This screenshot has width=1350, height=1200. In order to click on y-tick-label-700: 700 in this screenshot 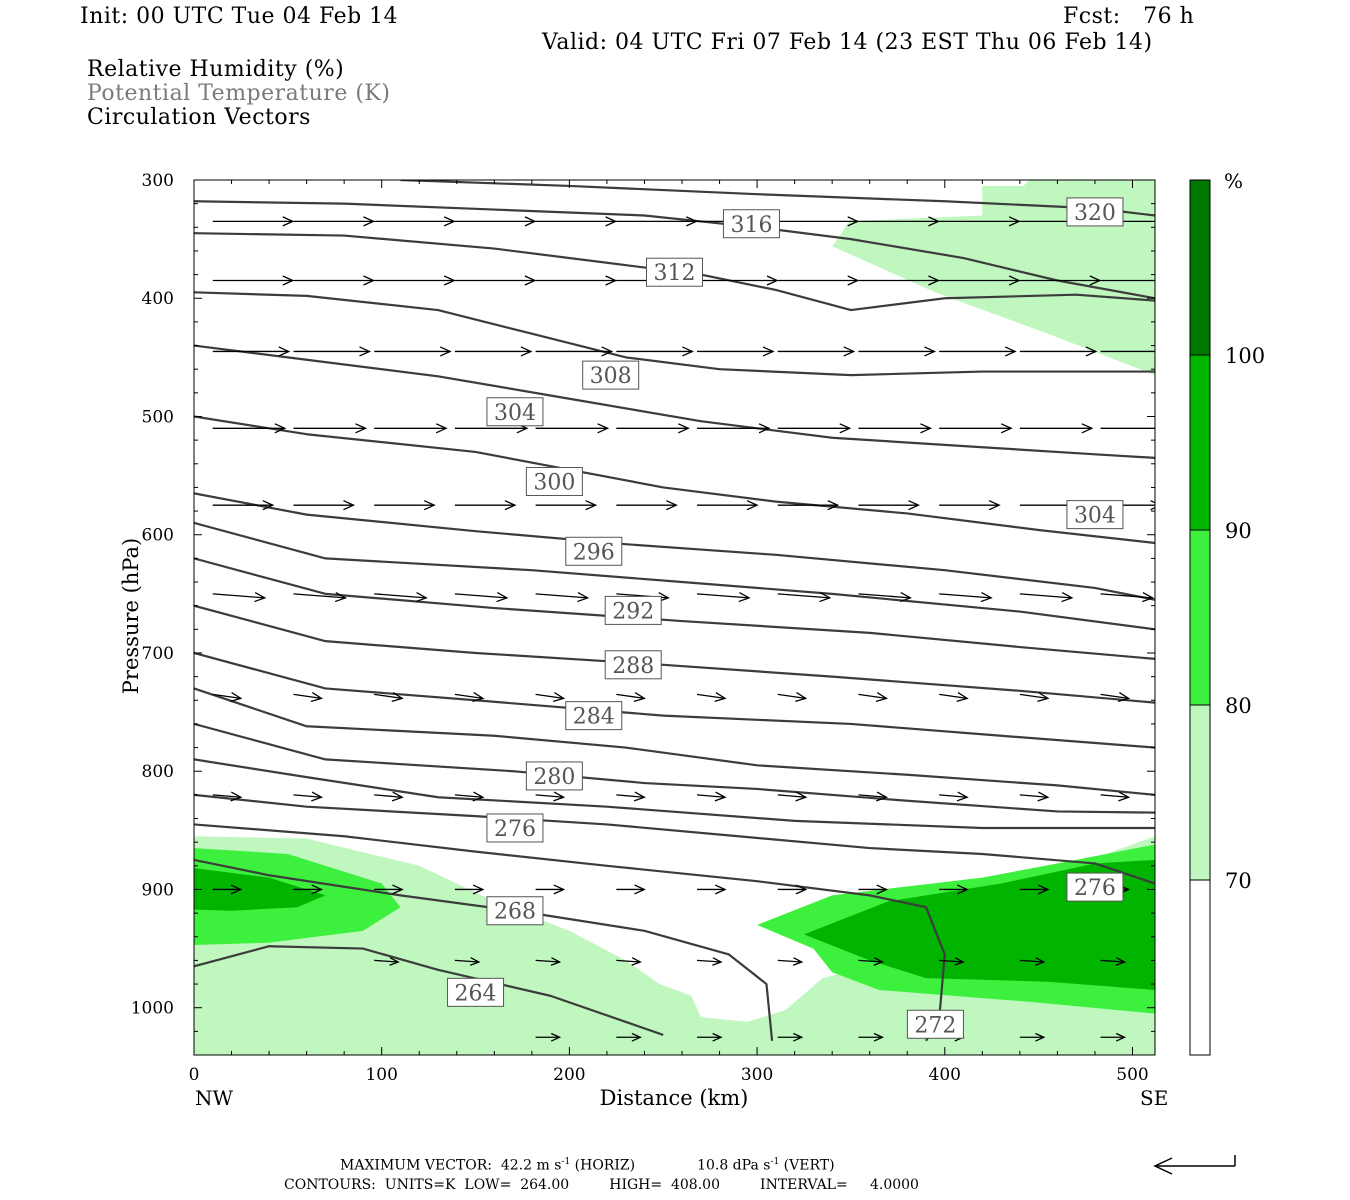, I will do `click(158, 654)`.